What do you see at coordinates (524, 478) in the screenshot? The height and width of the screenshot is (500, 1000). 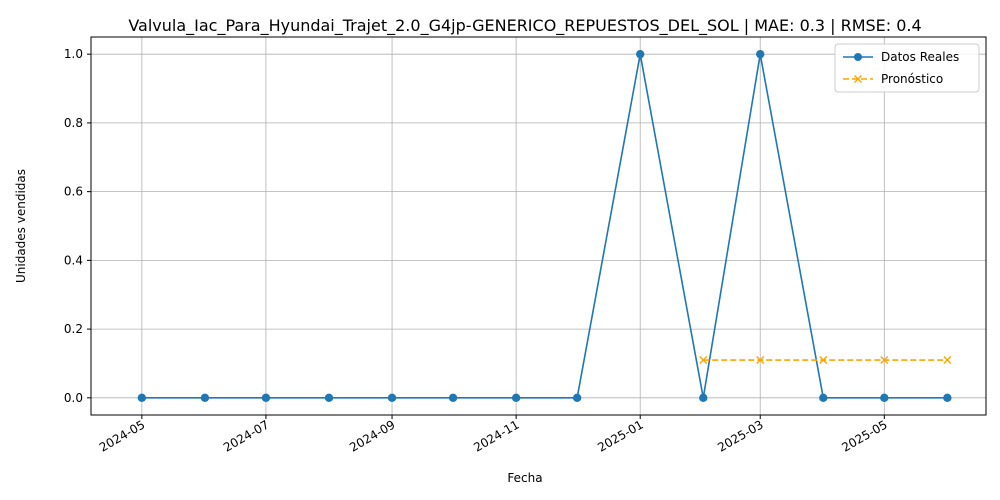 I see `x-axis-label: Fecha` at bounding box center [524, 478].